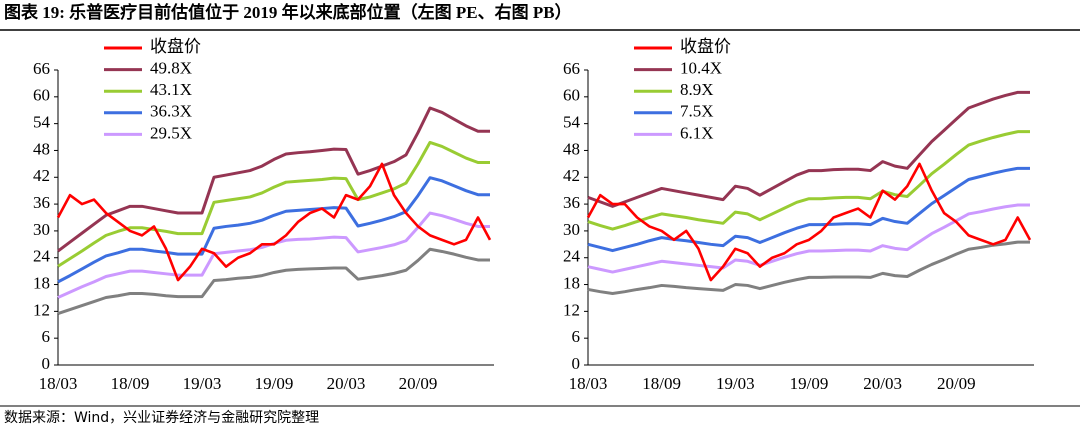 The width and height of the screenshot is (1080, 430). I want to click on legend-label: 29.5X, so click(171, 132).